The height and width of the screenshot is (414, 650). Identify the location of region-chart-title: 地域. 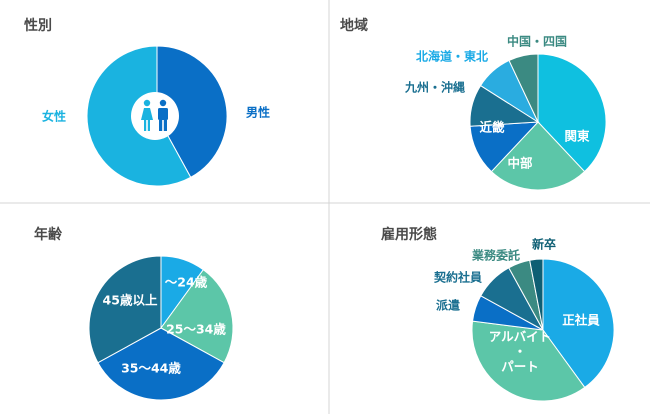
(354, 25).